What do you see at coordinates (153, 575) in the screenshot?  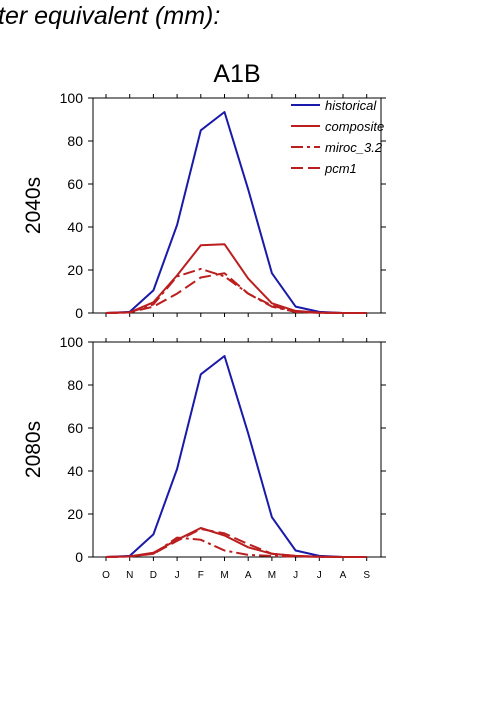 I see `x-tick-label: D` at bounding box center [153, 575].